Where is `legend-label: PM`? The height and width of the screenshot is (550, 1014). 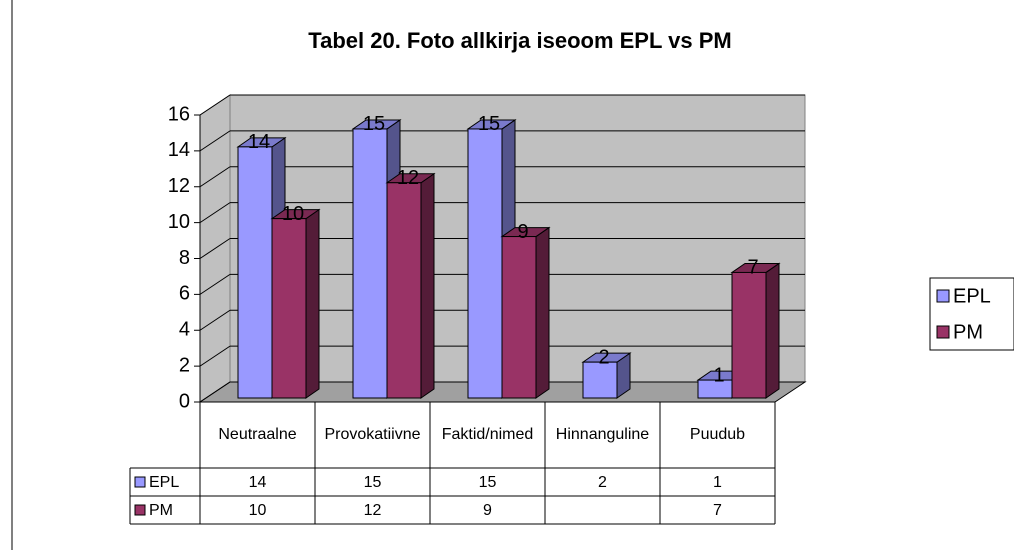 legend-label: PM is located at coordinates (968, 332).